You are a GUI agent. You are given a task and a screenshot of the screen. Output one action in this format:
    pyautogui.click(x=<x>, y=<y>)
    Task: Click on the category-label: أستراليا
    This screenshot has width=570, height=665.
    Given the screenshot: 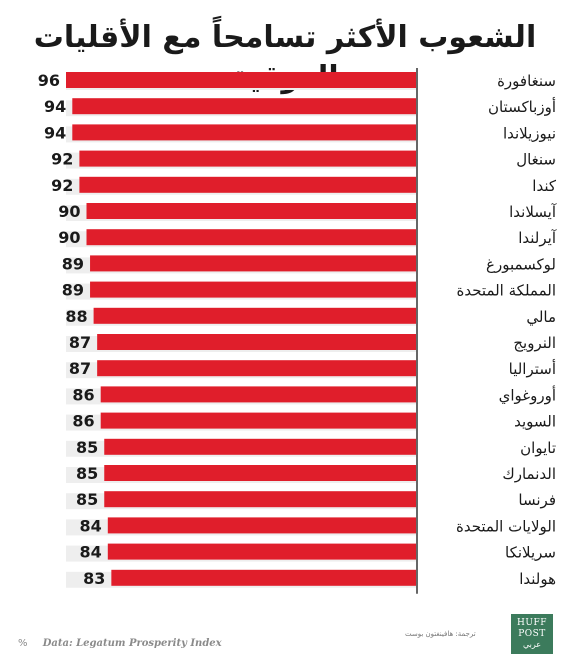 What is the action you would take?
    pyautogui.click(x=532, y=368)
    